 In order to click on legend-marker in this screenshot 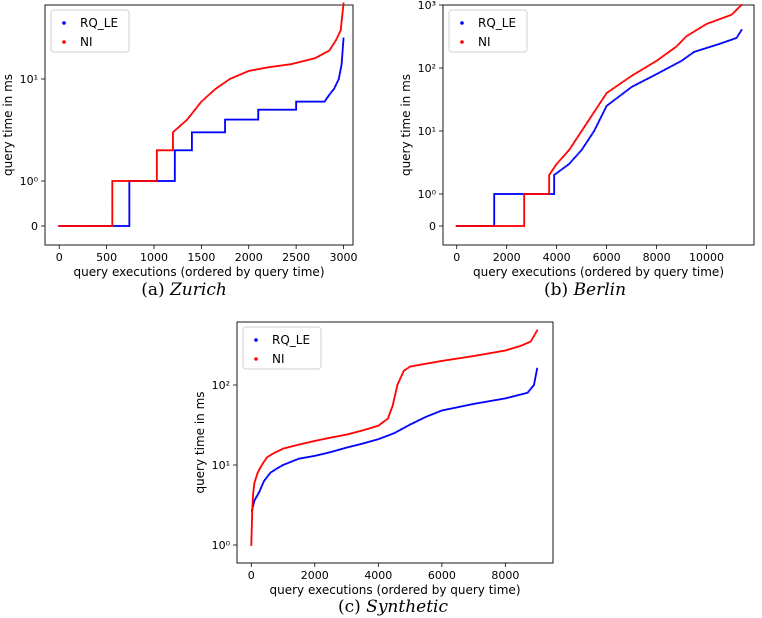, I will do `click(256, 340)`.